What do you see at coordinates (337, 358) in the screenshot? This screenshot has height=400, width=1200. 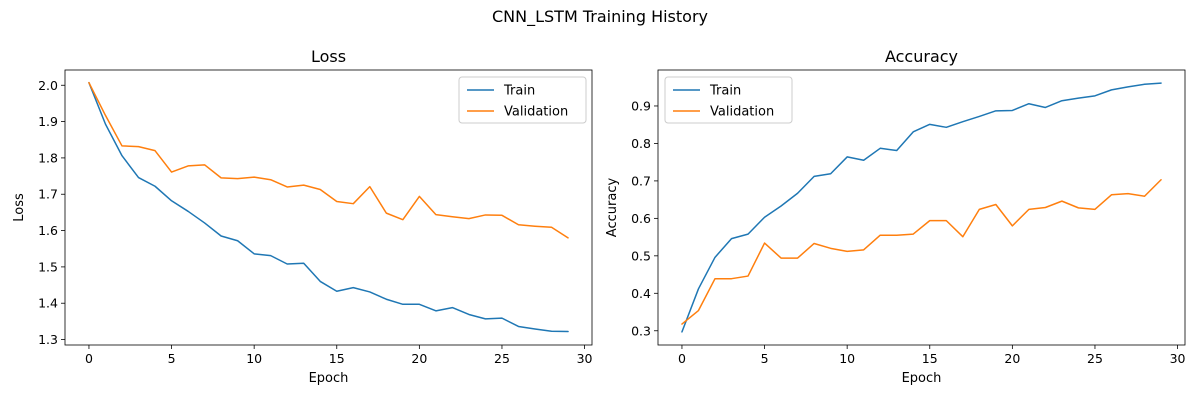 I see `loss-x-tick-label: 15` at bounding box center [337, 358].